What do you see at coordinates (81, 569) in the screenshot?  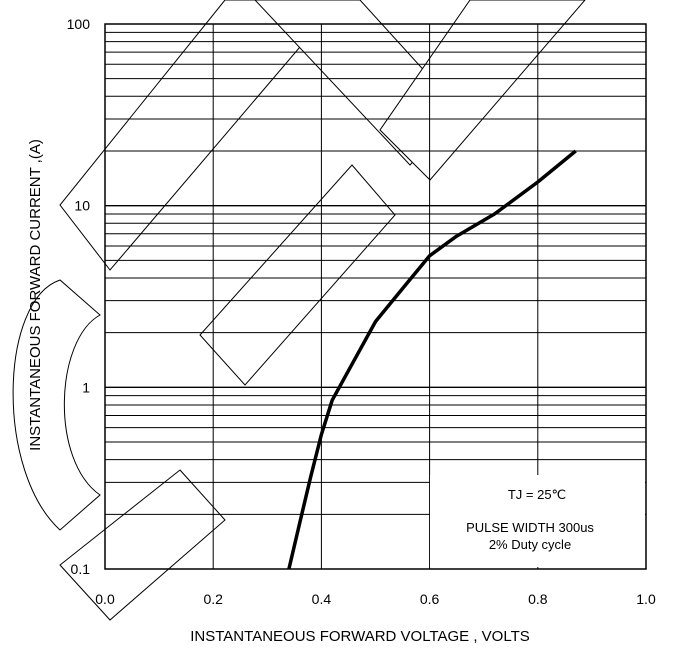 I see `y-tick-label-0: 0.1` at bounding box center [81, 569].